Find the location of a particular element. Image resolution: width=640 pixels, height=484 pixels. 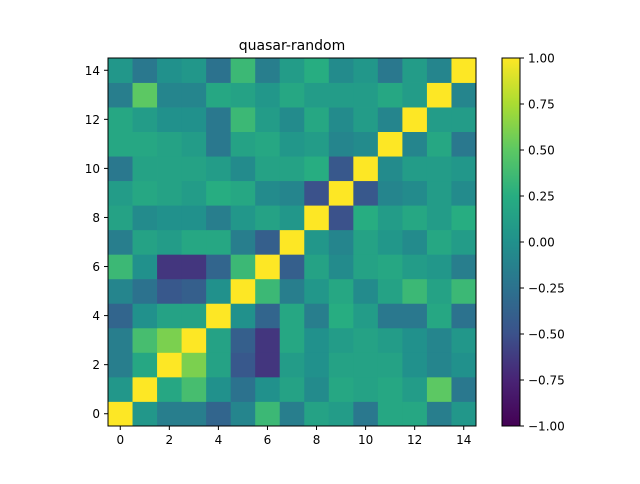

y-tick-label: 14 is located at coordinates (92, 71).